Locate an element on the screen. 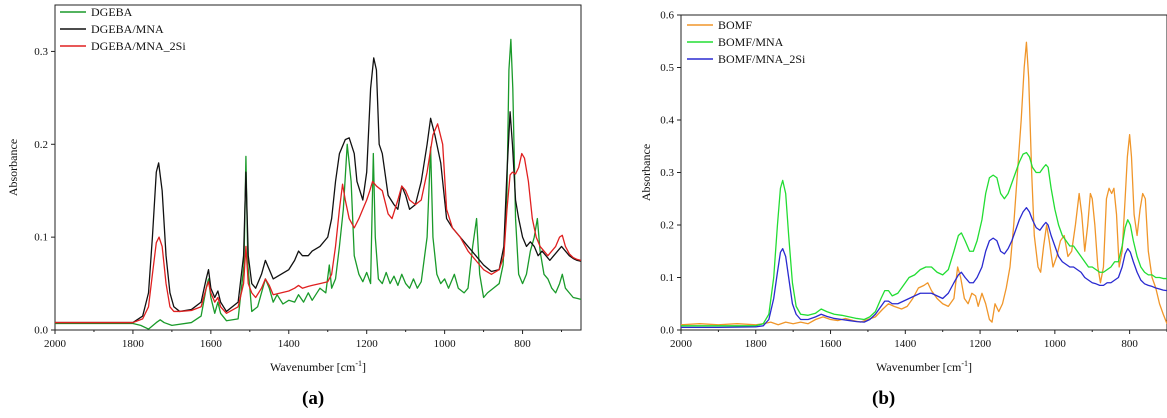 Image resolution: width=1167 pixels, height=418 pixels. legend-entry: BOMF/MNA is located at coordinates (751, 42).